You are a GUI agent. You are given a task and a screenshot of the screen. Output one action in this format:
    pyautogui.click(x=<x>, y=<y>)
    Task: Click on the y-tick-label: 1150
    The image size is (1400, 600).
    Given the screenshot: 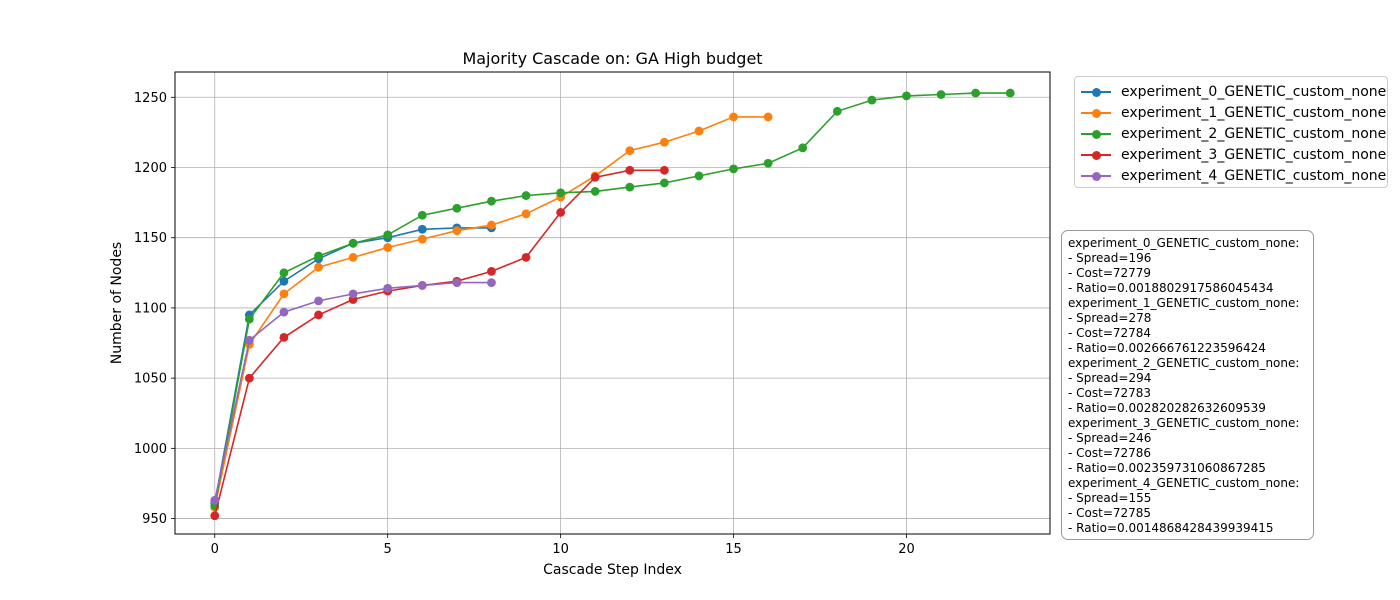 What is the action you would take?
    pyautogui.click(x=150, y=238)
    